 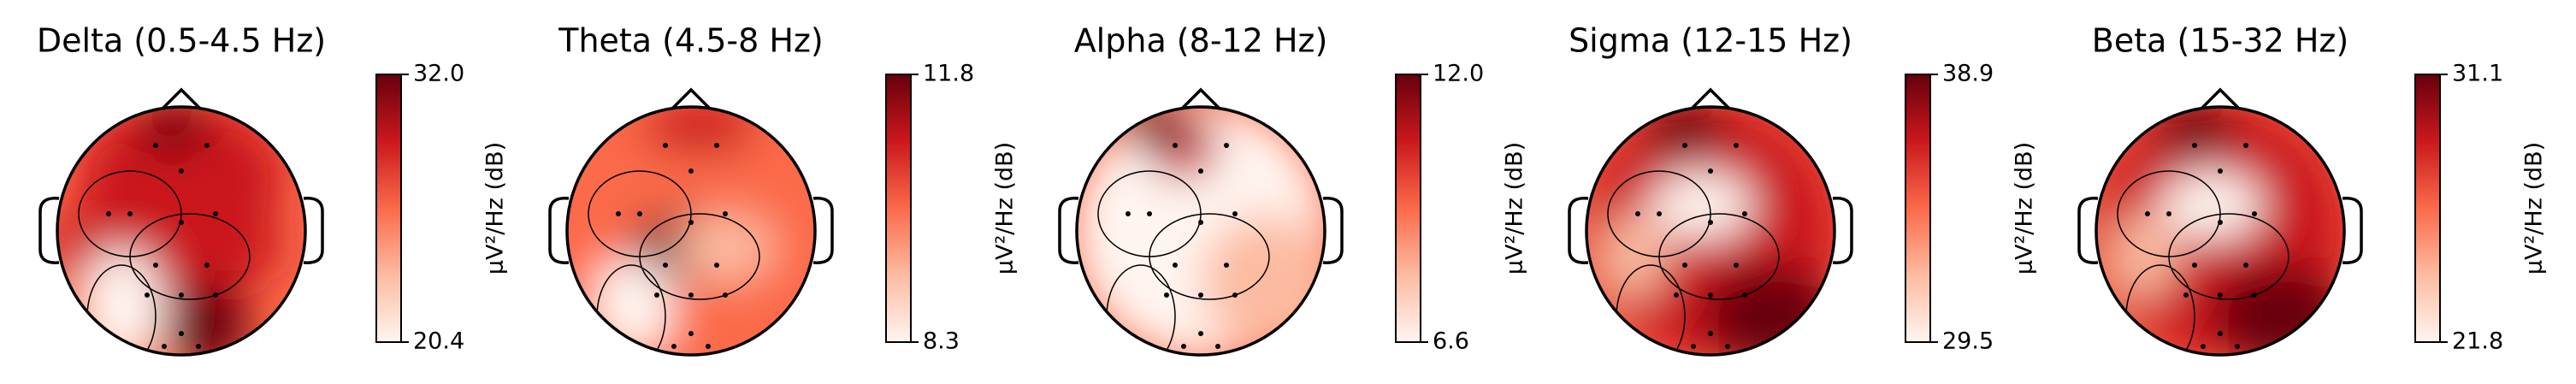 What do you see at coordinates (1968, 341) in the screenshot?
I see `colorbar-tick-label: 29.5` at bounding box center [1968, 341].